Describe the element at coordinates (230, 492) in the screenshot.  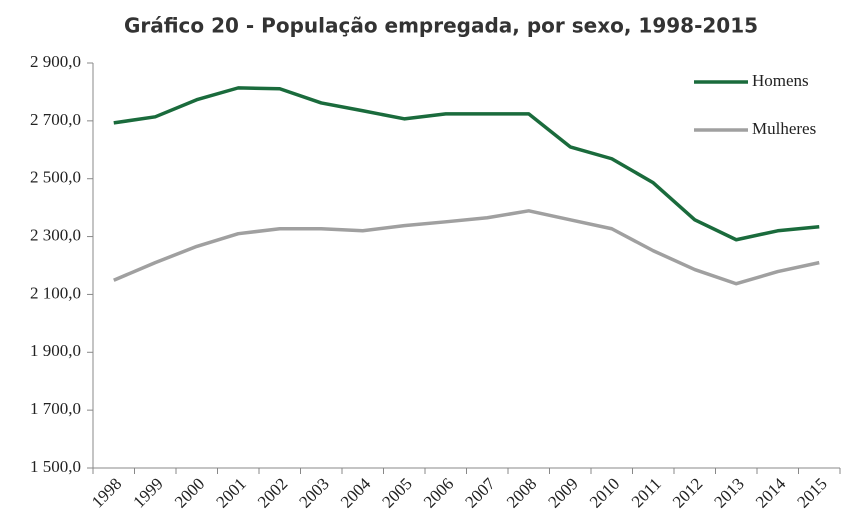
I see `x-tick-label: 2001` at that location.